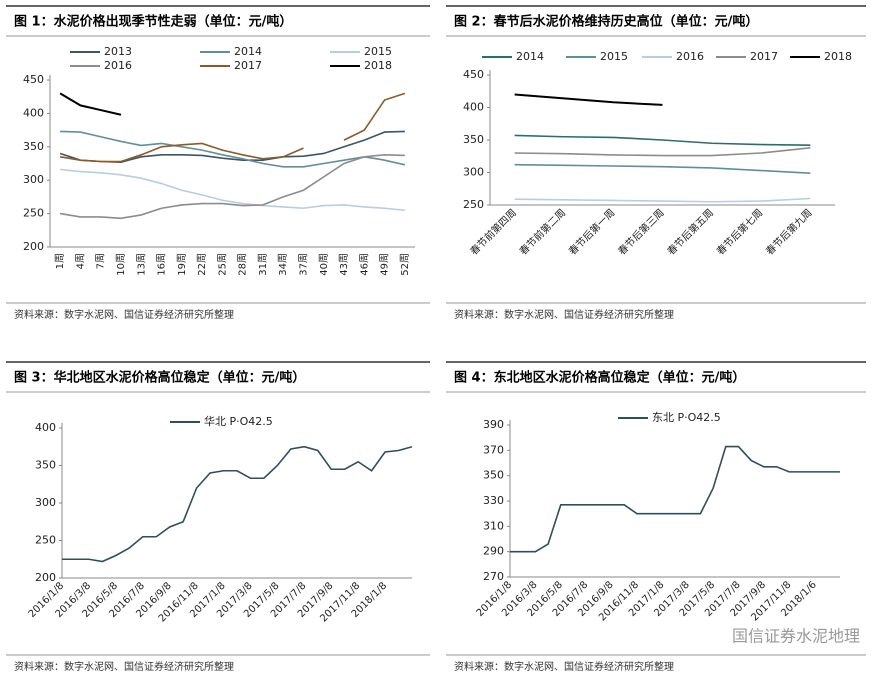 The width and height of the screenshot is (872, 678). What do you see at coordinates (740, 232) in the screenshot?
I see `x-tick-label: 春节后第七周` at bounding box center [740, 232].